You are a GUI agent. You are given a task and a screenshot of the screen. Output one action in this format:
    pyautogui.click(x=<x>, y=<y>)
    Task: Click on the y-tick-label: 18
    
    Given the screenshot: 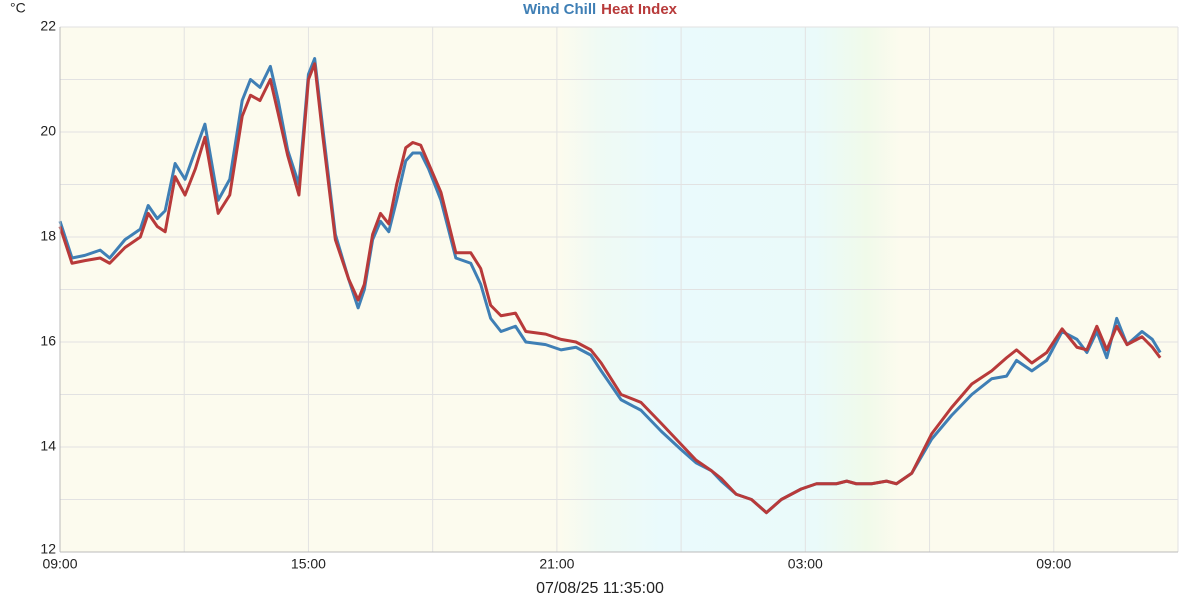 What is the action you would take?
    pyautogui.click(x=48, y=236)
    